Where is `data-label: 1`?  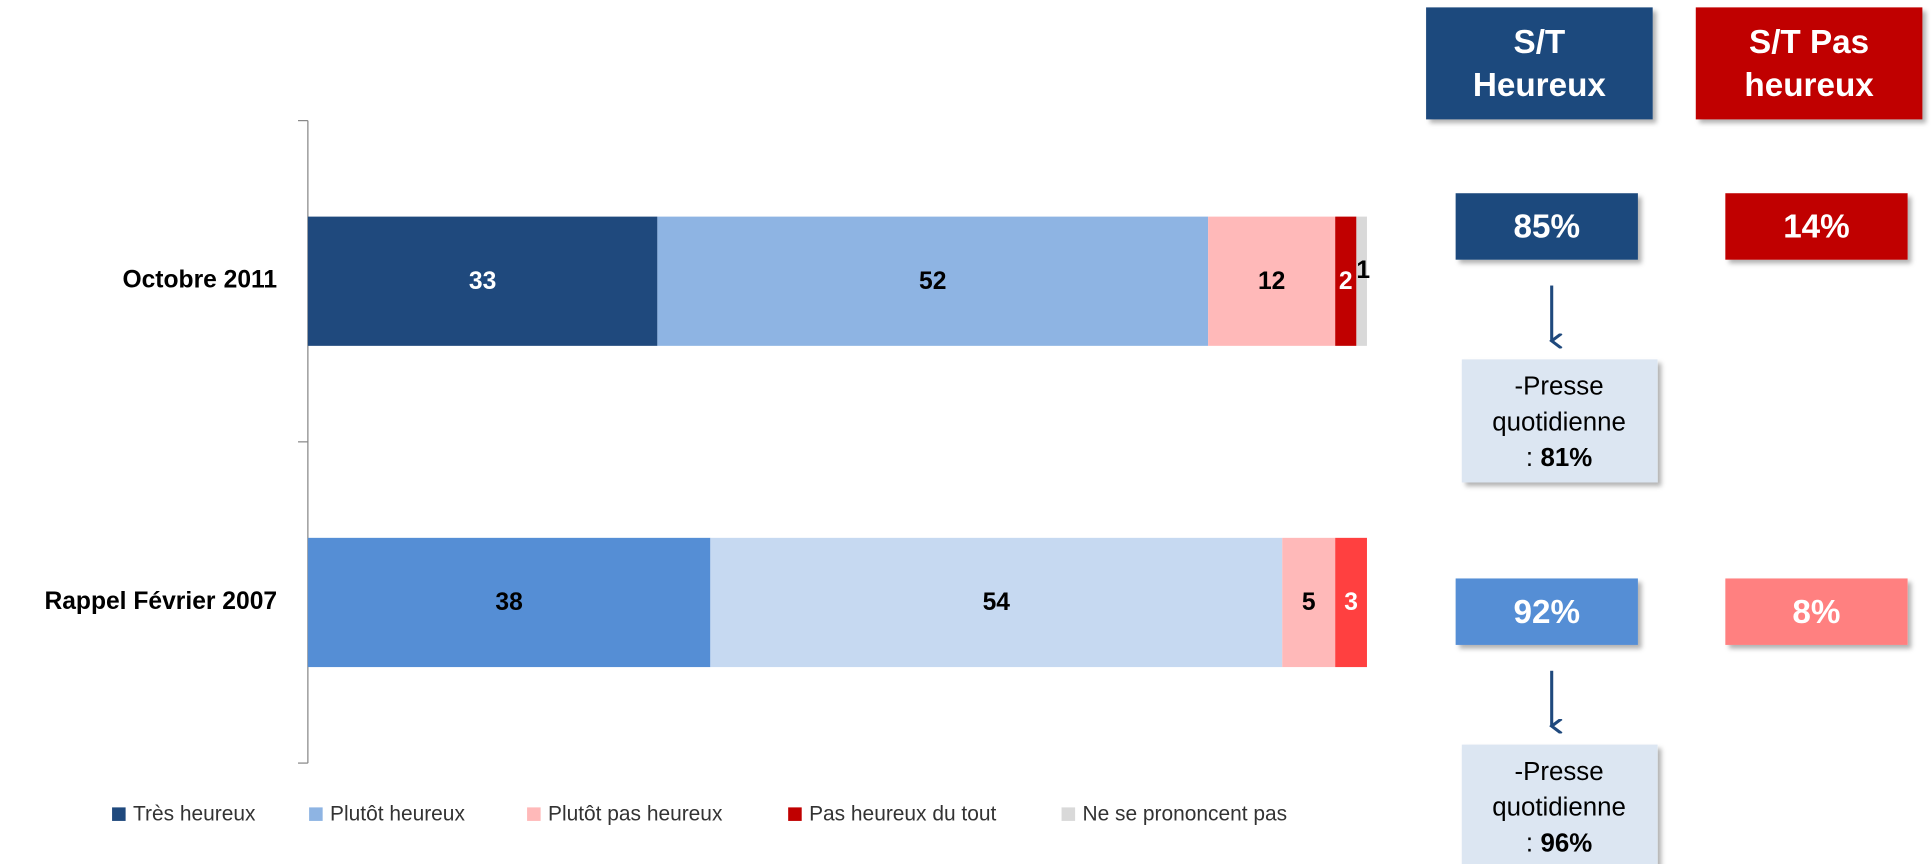 data-label: 1 is located at coordinates (1363, 270).